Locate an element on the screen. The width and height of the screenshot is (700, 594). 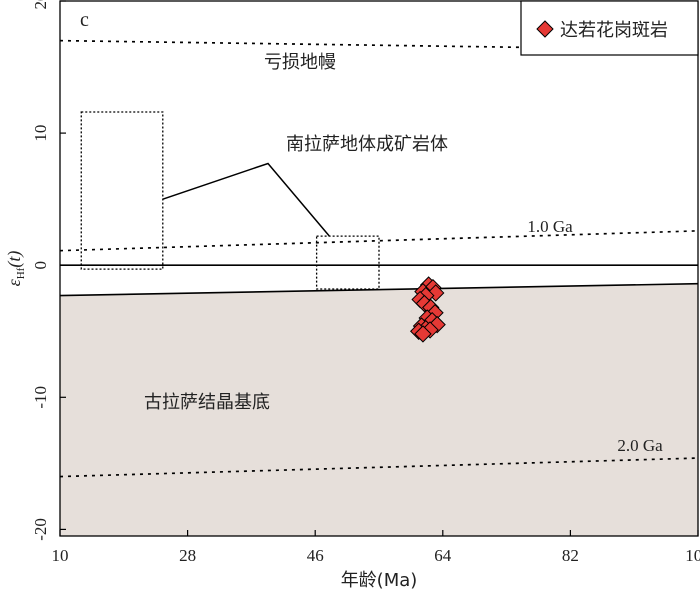
depleted-mantle-line is located at coordinates (379, 45).